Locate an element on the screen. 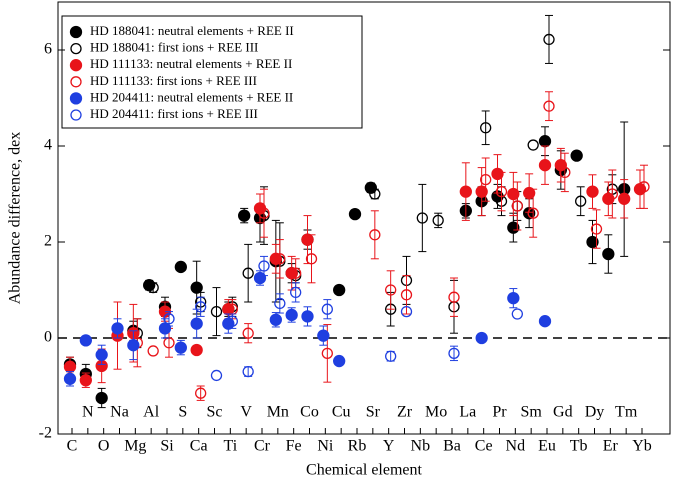 Image resolution: width=688 pixels, height=480 pixels. x-tick-label: Tb is located at coordinates (579, 446).